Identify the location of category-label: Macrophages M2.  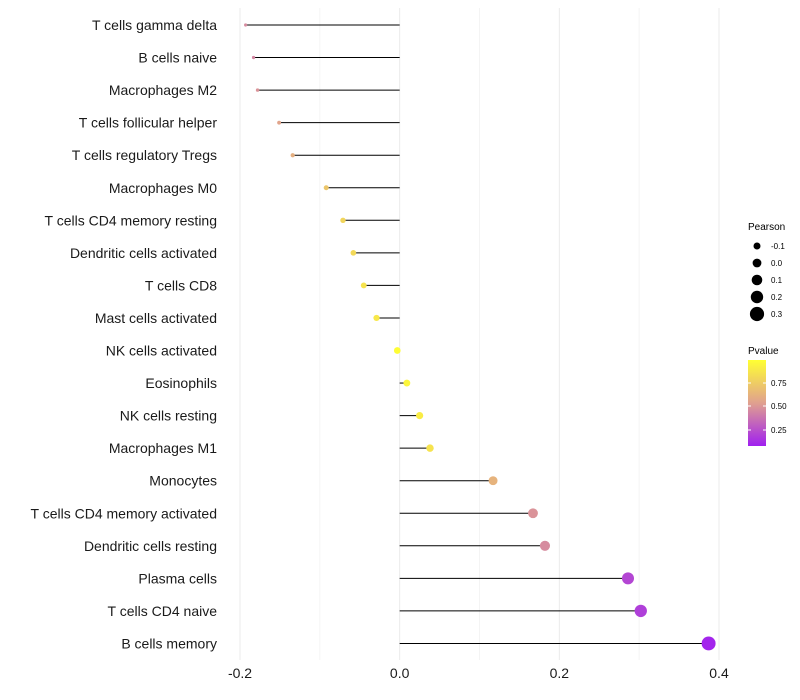
(163, 90).